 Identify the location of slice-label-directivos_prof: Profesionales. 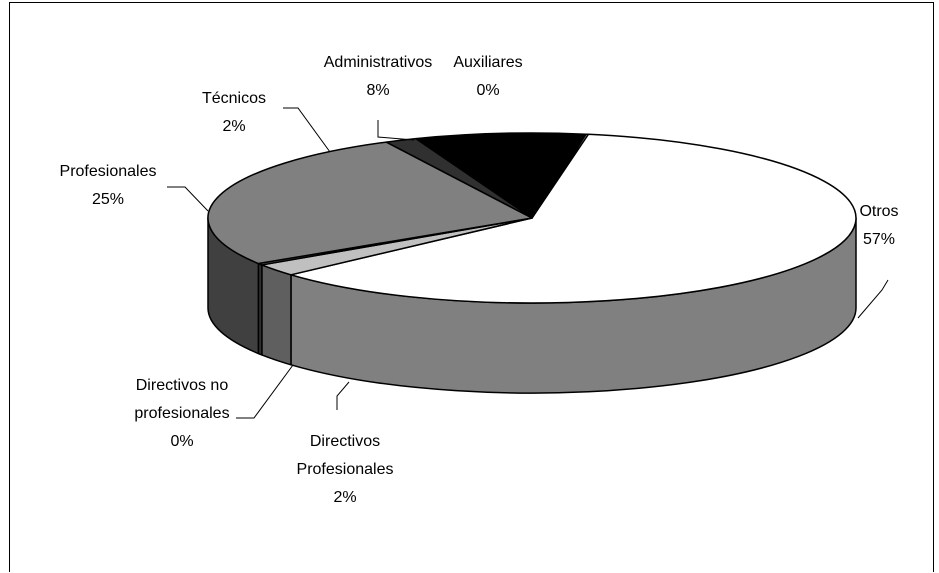
(345, 469).